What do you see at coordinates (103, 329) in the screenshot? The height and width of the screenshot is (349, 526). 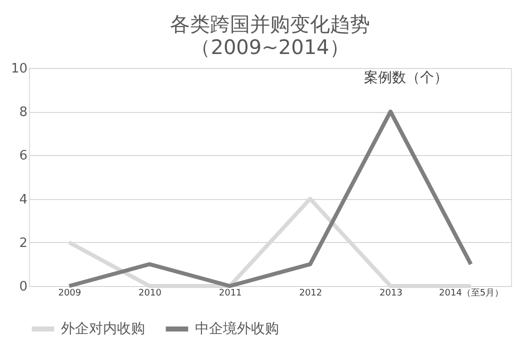 I see `legend-label: 外企对内收购` at bounding box center [103, 329].